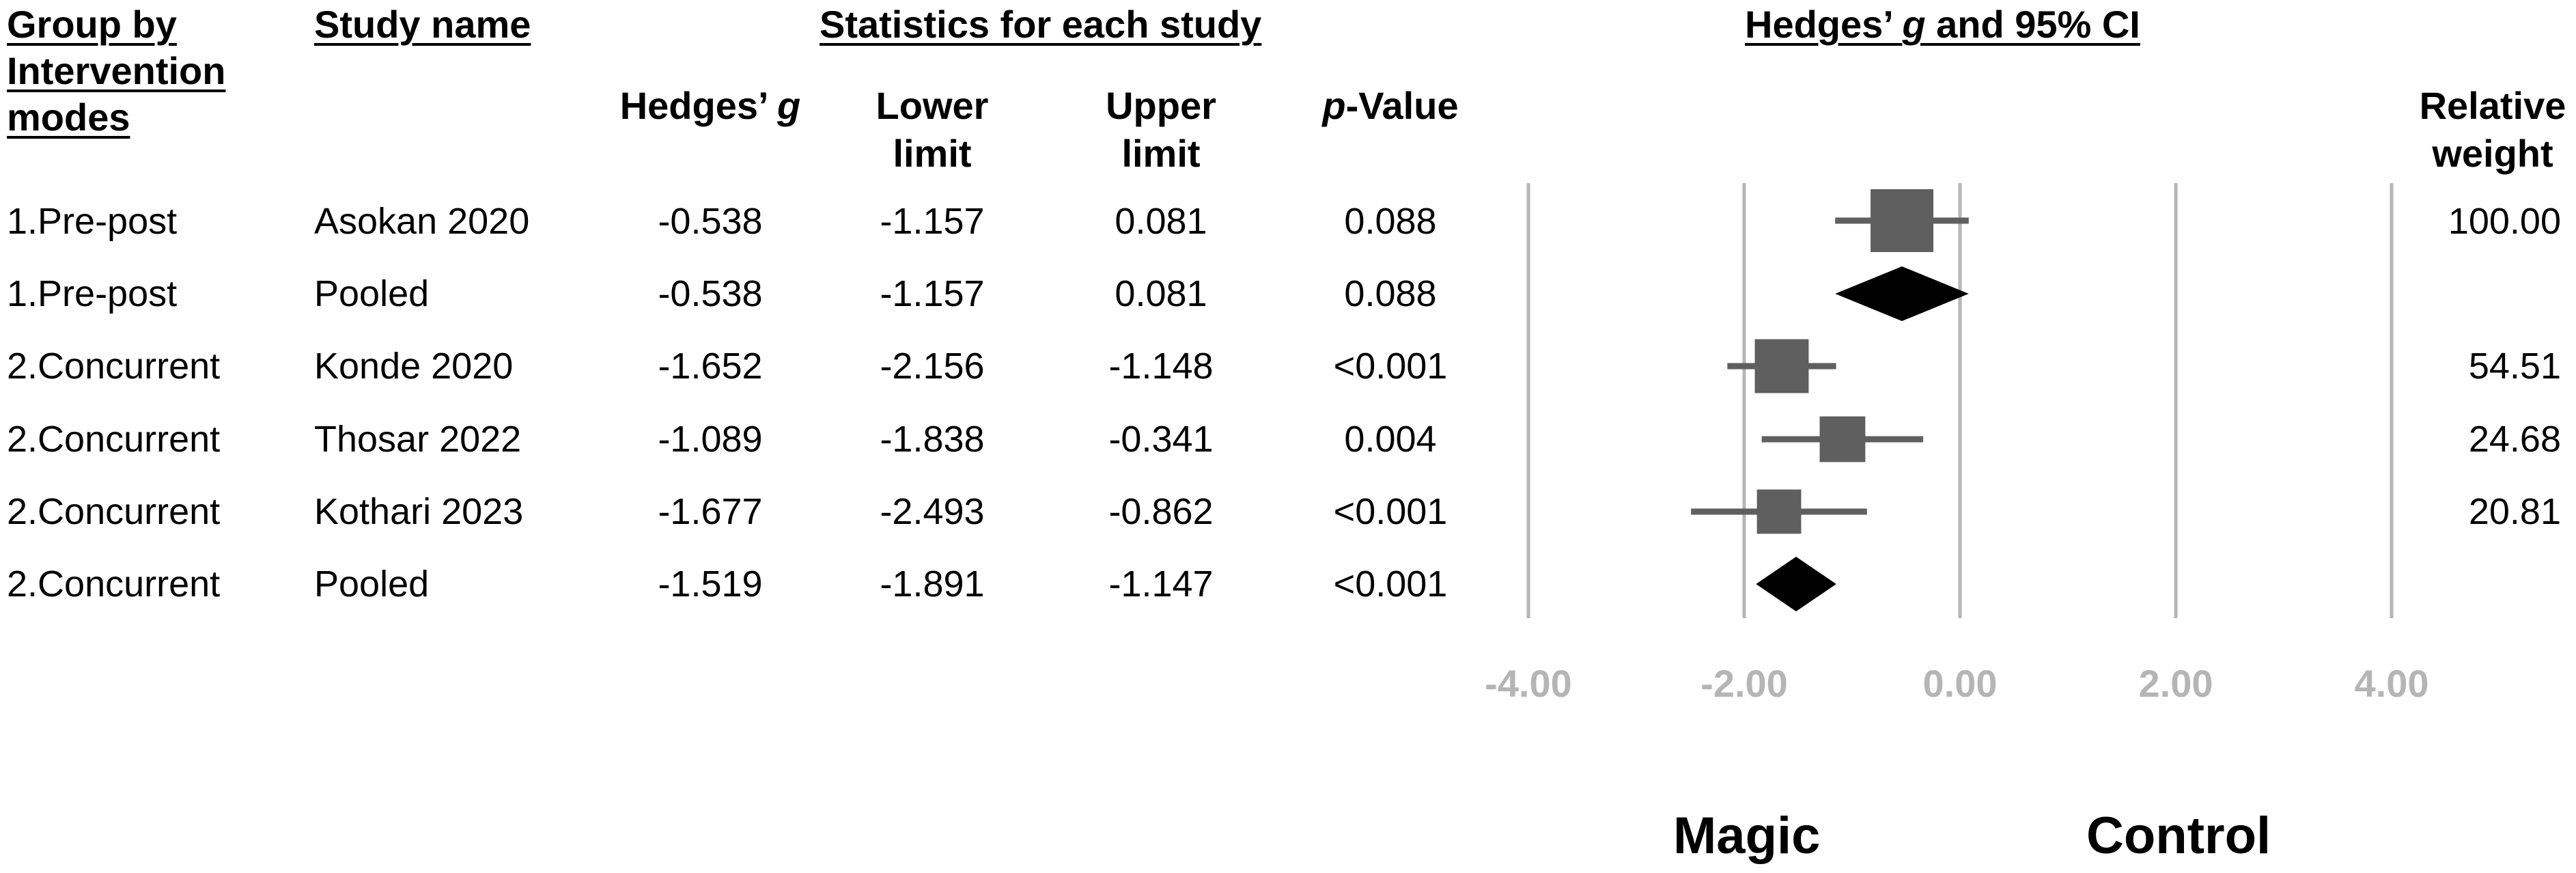 This screenshot has height=873, width=2576. I want to click on x-tick-label: -2.00, so click(1744, 683).